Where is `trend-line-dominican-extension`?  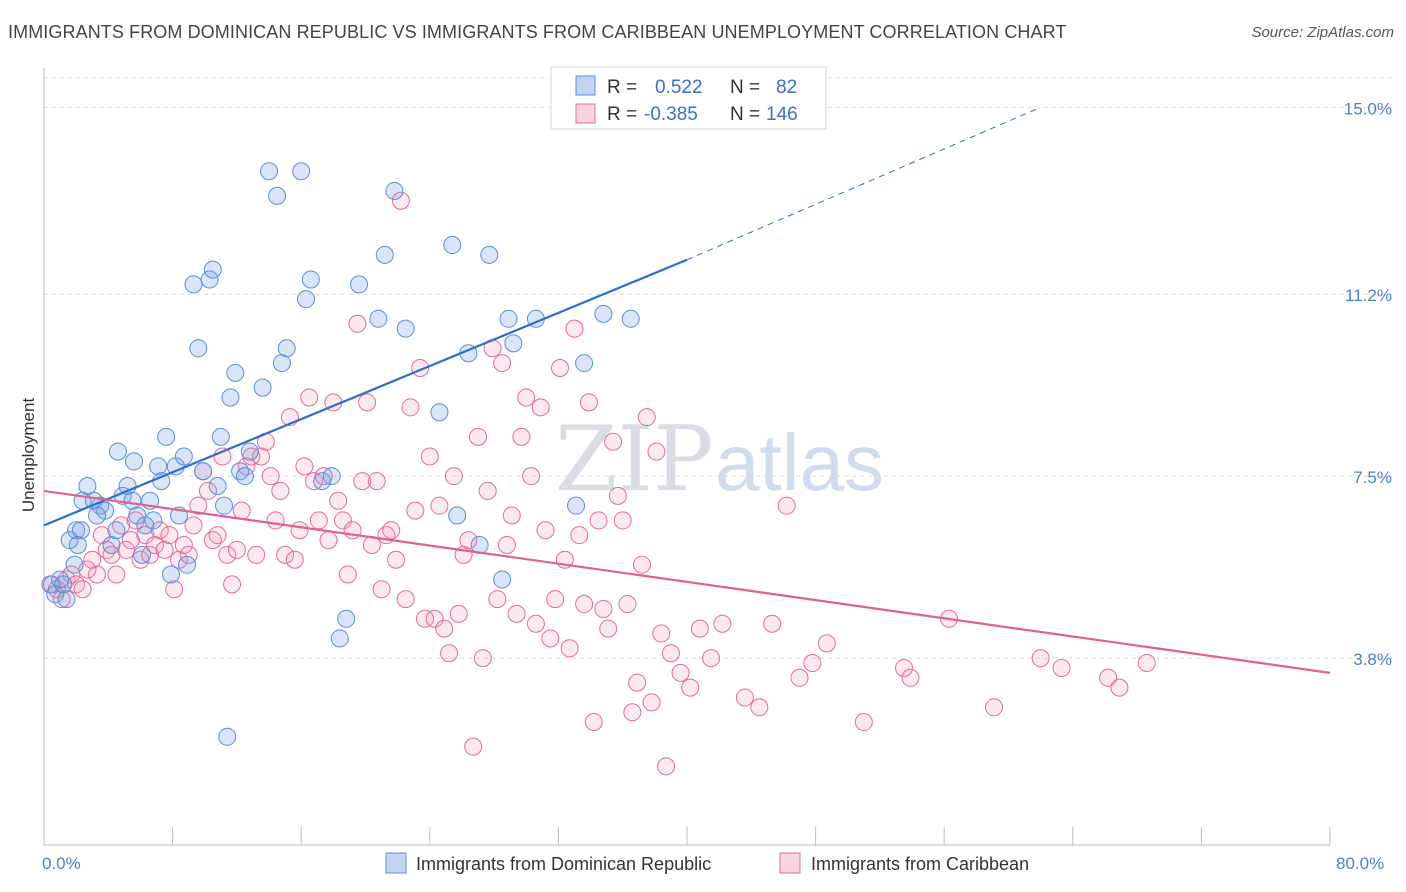 trend-line-dominican-extension is located at coordinates (863, 183).